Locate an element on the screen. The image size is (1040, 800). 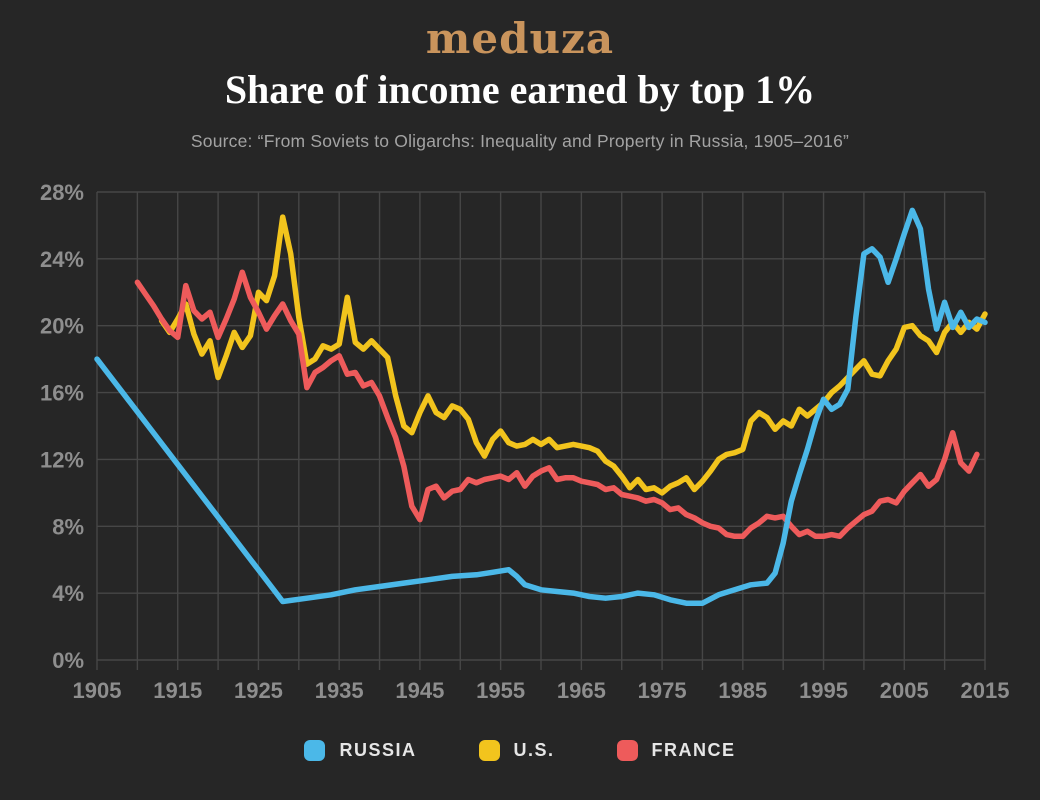
chart-legend: RUSSIA U.S. FRANCE is located at coordinates (520, 750).